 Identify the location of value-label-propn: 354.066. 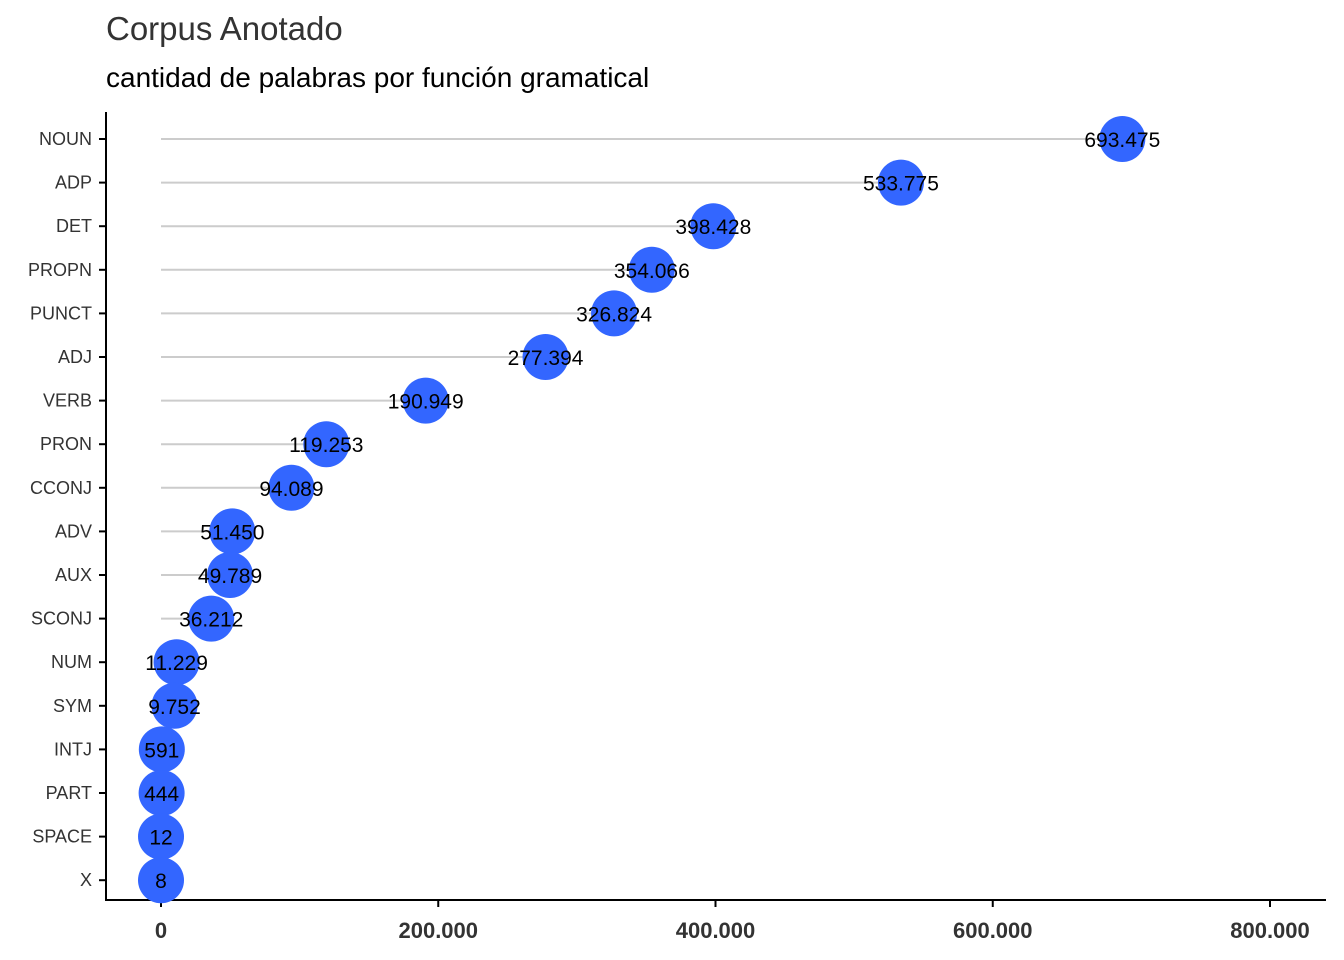
(652, 271).